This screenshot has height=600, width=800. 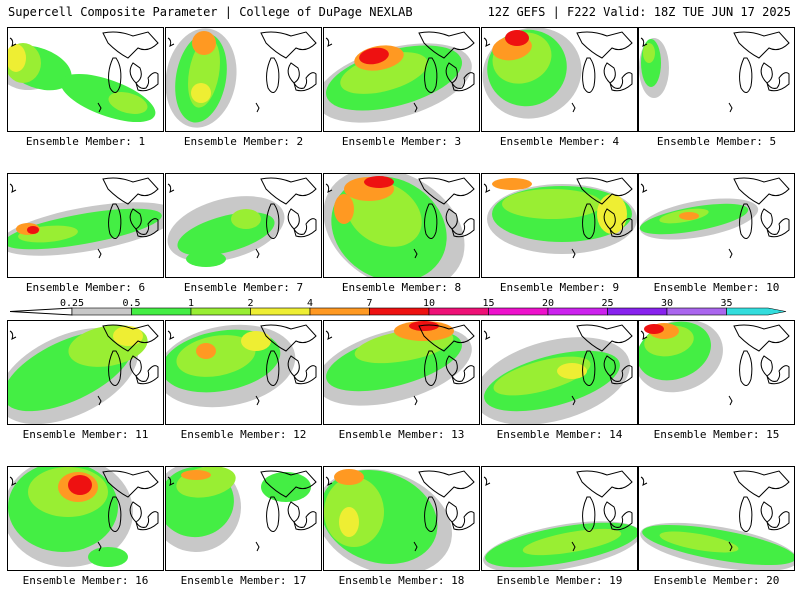 What do you see at coordinates (716, 580) in the screenshot?
I see `ensemble-member-label: Ensemble Member: 20` at bounding box center [716, 580].